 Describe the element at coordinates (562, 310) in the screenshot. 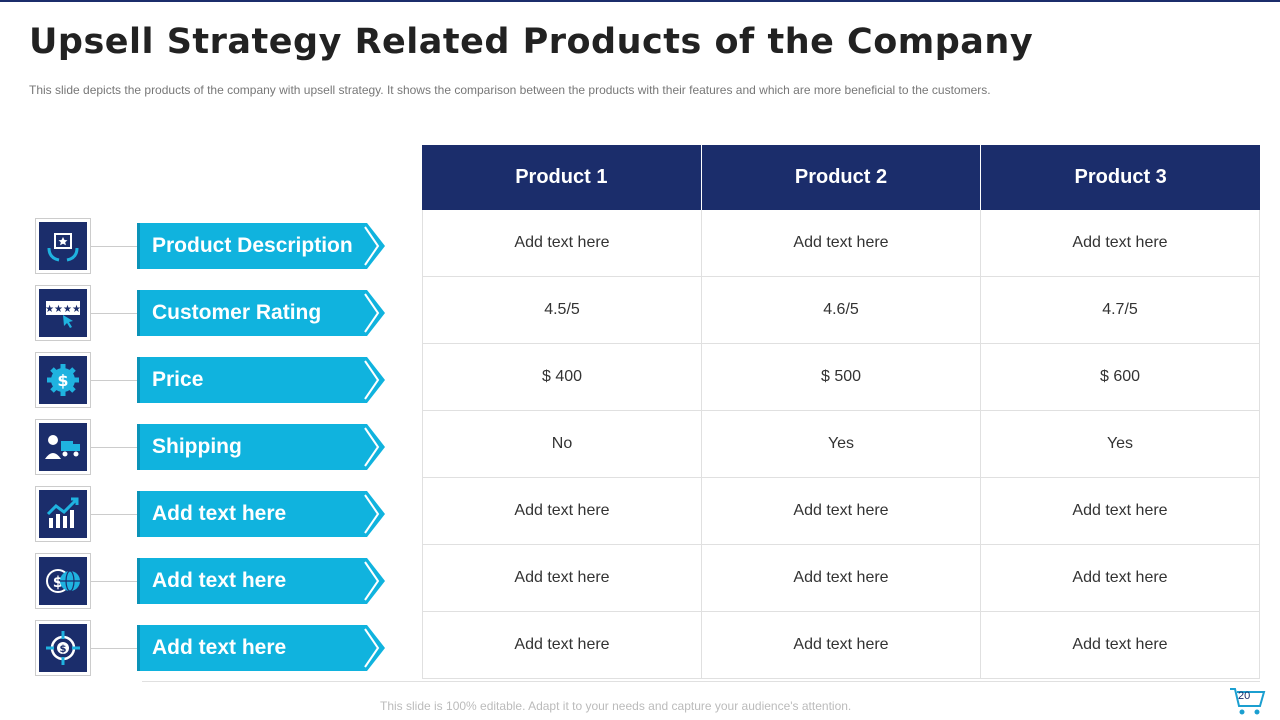

I see `table-cell: 4.5/5` at that location.